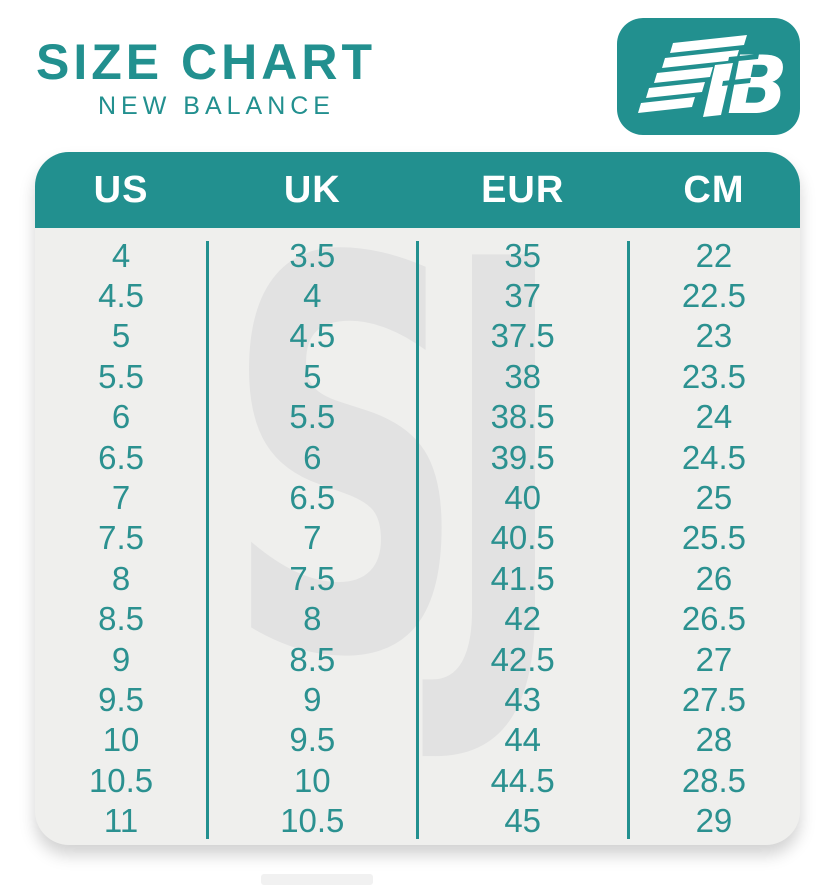 The height and width of the screenshot is (885, 831). What do you see at coordinates (714, 417) in the screenshot?
I see `size-cell: 24` at bounding box center [714, 417].